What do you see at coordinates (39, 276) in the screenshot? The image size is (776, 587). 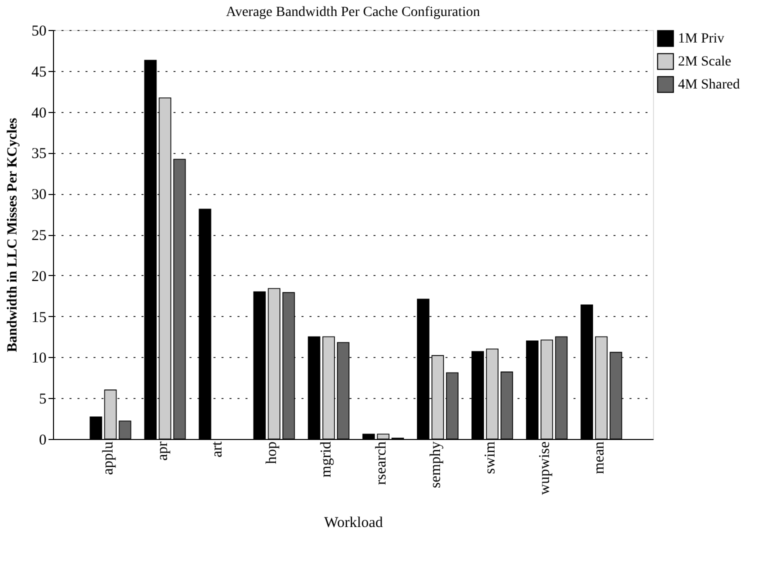 I see `y-tick-label: 20` at bounding box center [39, 276].